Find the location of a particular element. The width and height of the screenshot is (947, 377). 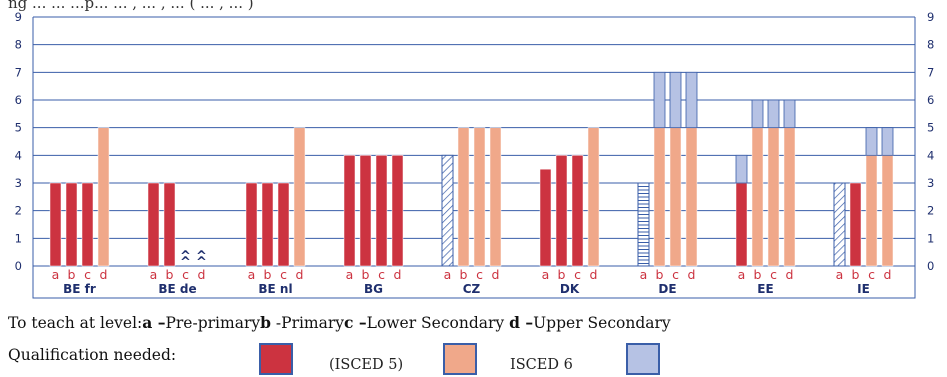

bar-be-nl-b-isced5 is located at coordinates (267, 224).